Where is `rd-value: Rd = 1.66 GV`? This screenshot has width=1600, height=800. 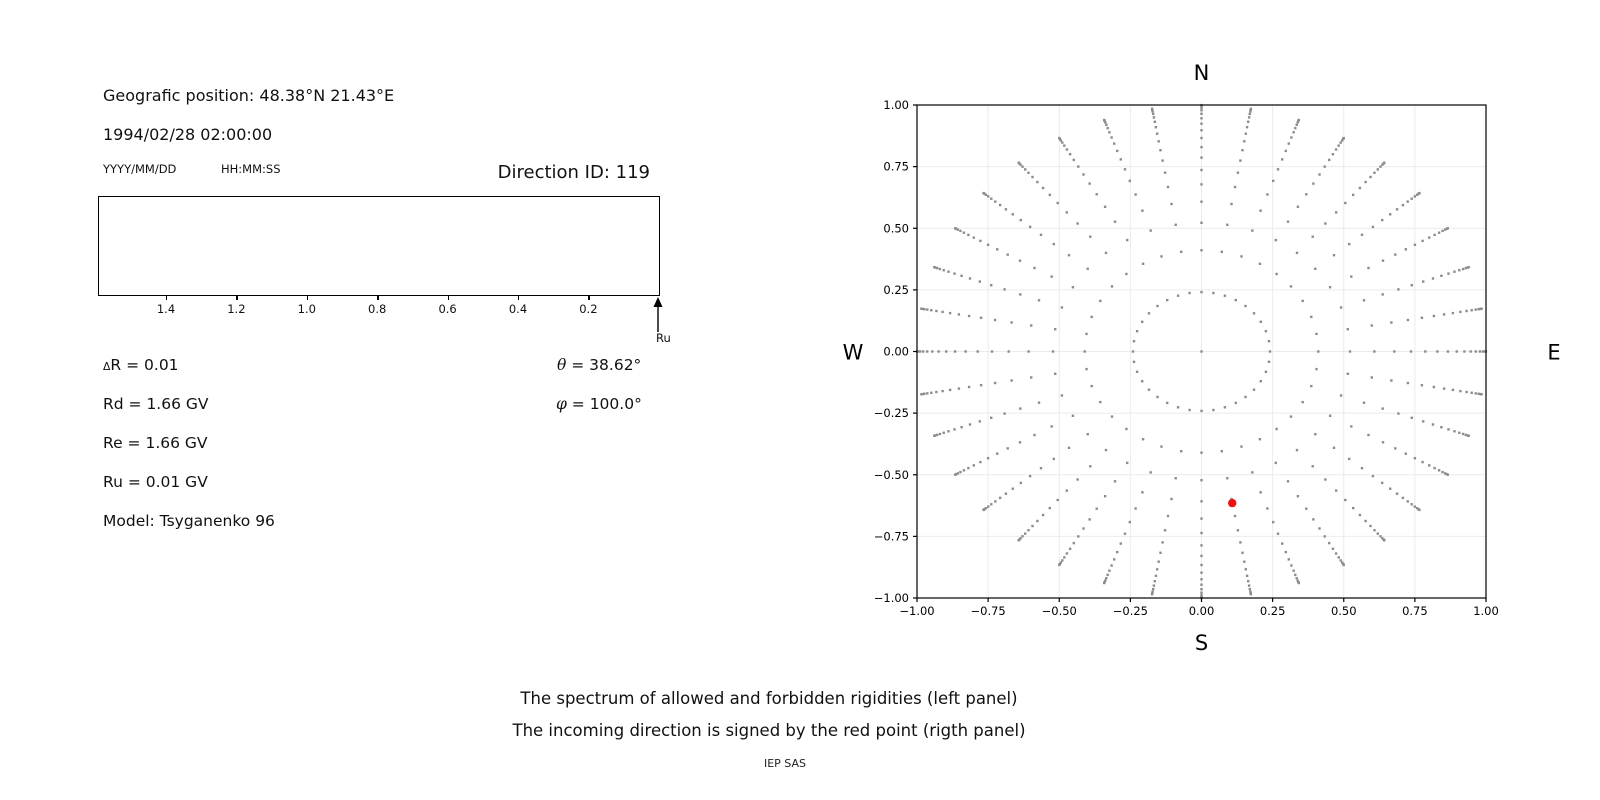 rd-value: Rd = 1.66 GV is located at coordinates (156, 404).